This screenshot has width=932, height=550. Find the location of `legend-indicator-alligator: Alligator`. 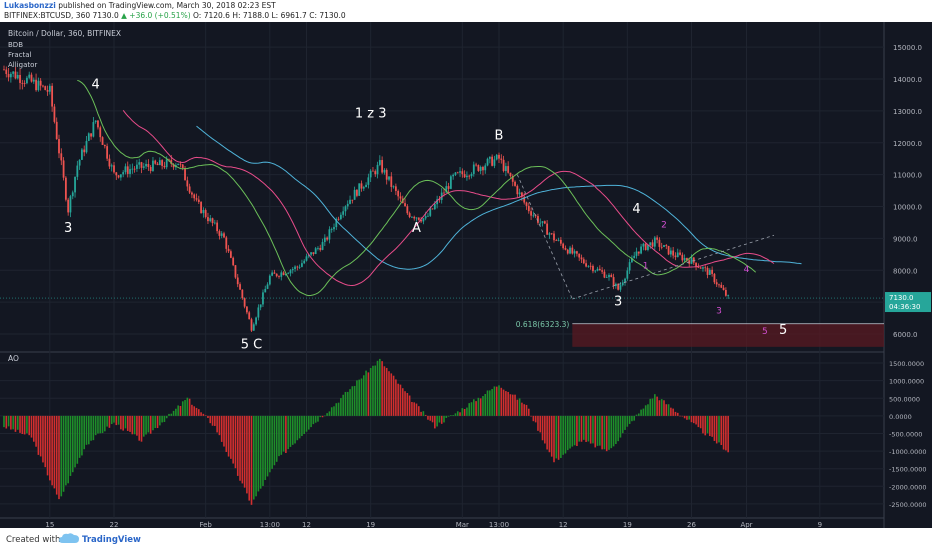

legend-indicator-alligator: Alligator is located at coordinates (22, 65).